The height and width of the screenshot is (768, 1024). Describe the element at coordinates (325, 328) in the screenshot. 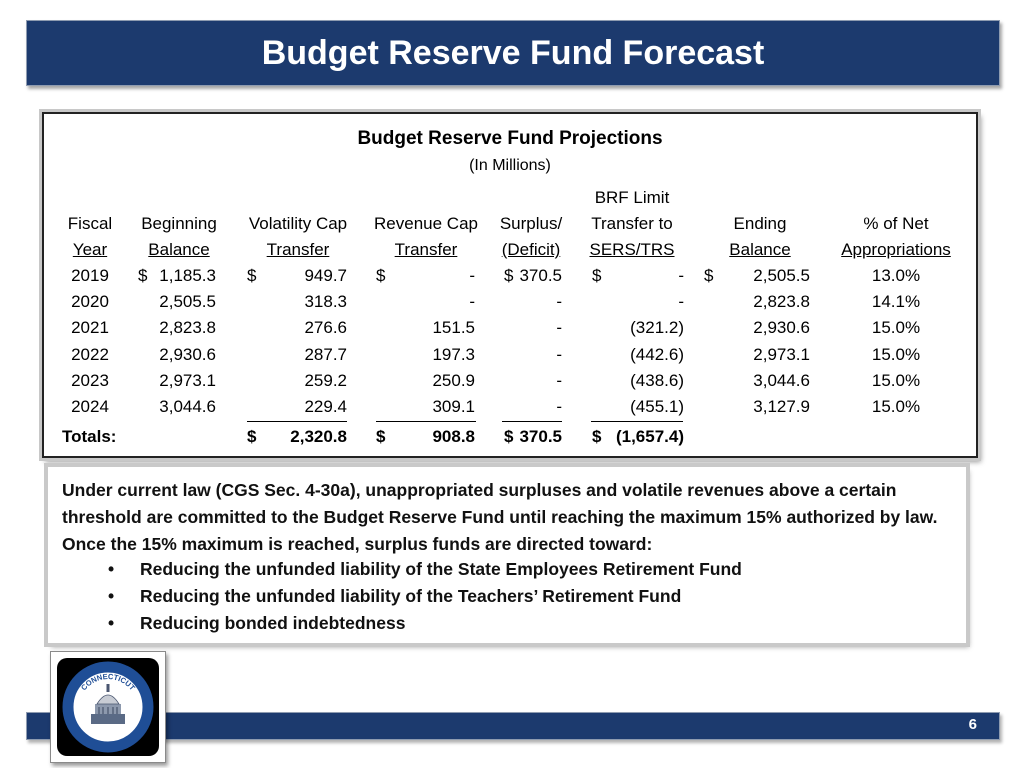

I see `cell-volatility: 276.6` at that location.